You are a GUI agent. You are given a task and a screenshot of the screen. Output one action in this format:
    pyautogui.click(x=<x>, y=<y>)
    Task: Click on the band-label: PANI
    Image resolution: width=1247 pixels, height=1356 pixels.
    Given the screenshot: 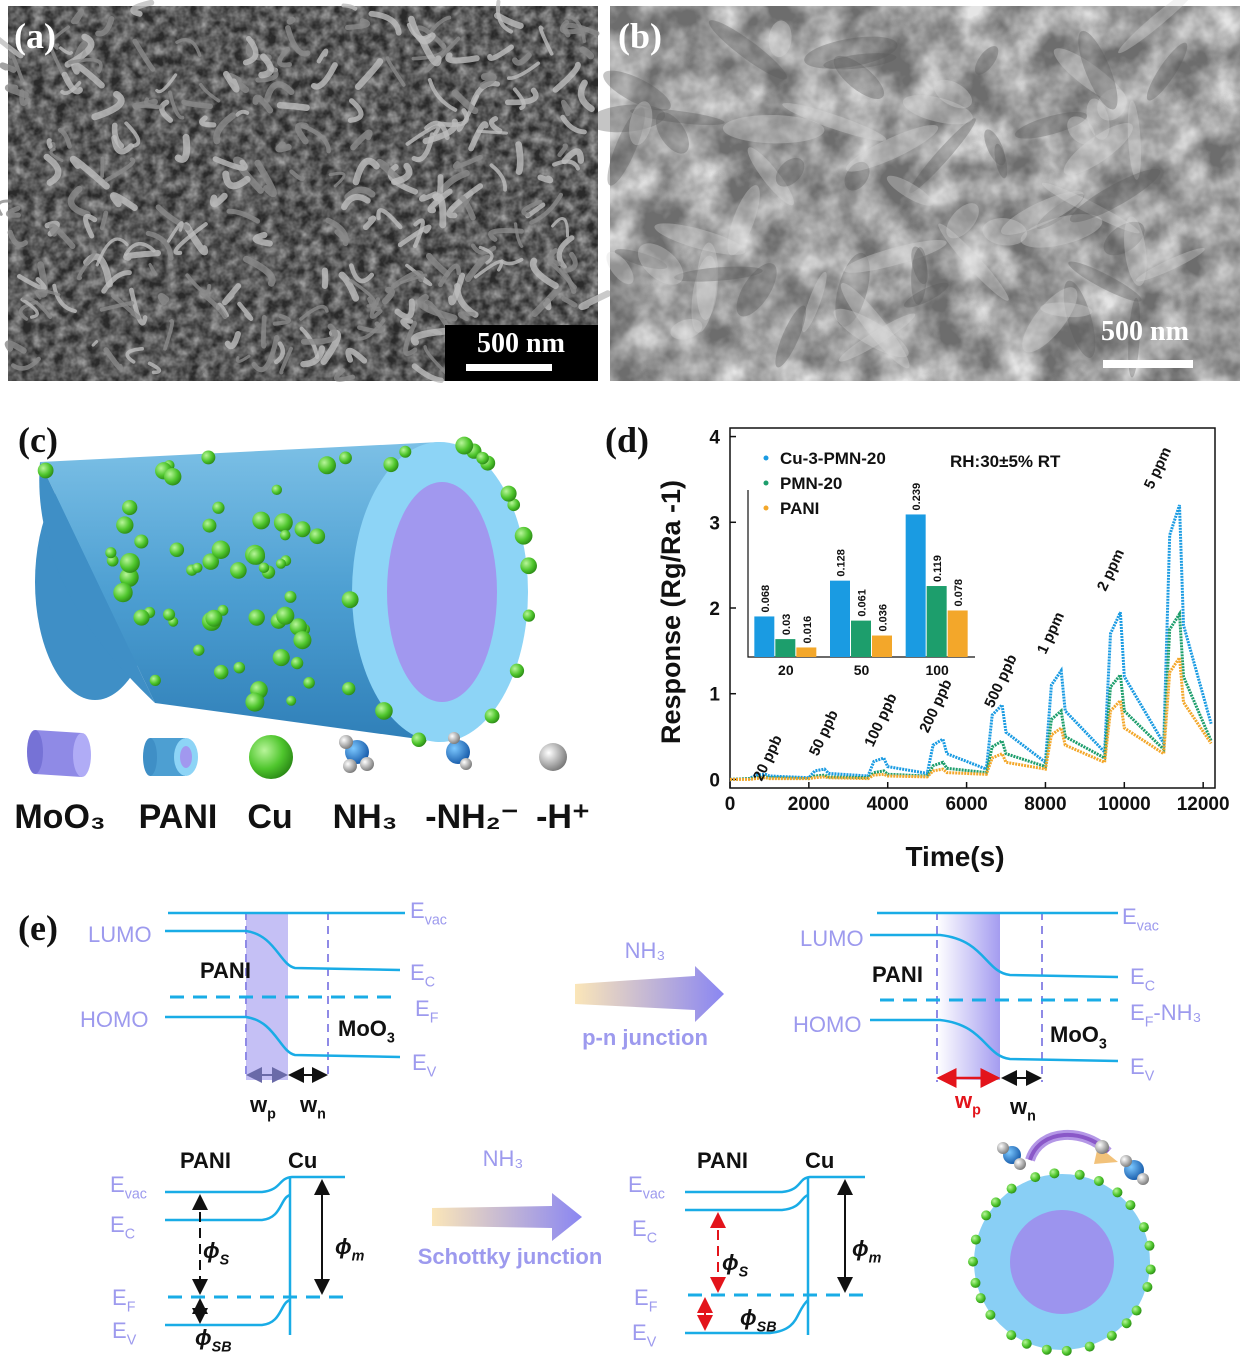 What is the action you would take?
    pyautogui.click(x=897, y=974)
    